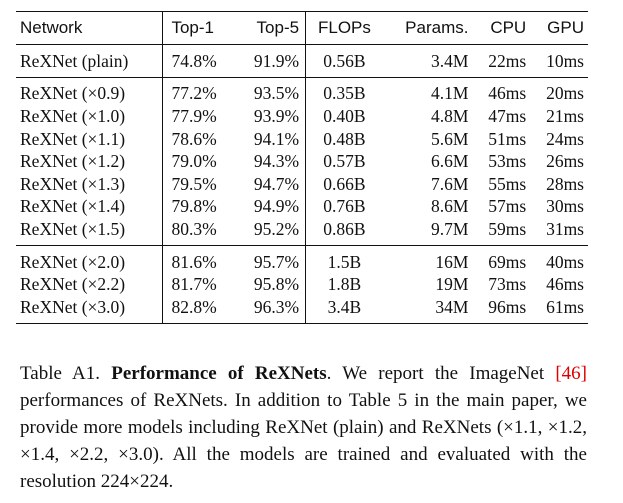  Describe the element at coordinates (271, 116) in the screenshot. I see `table-cell: 93.9%` at that location.